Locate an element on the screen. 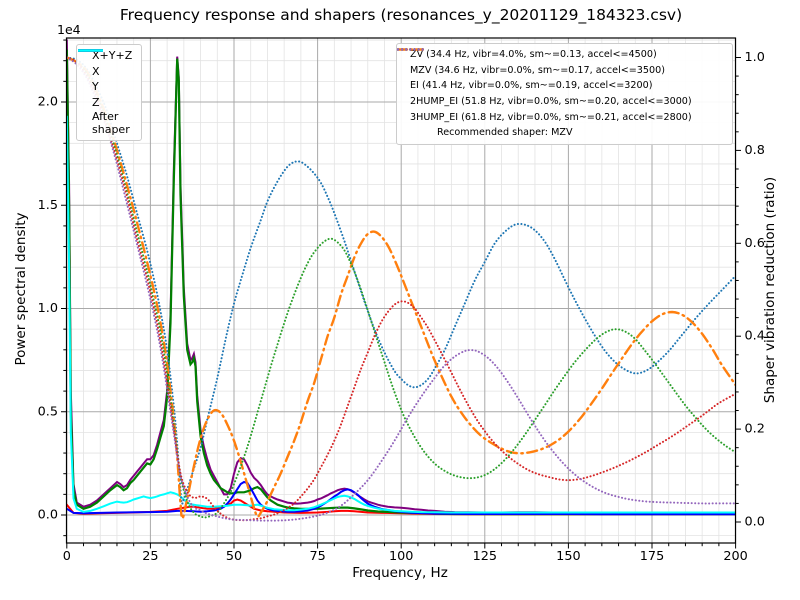  legend-item-label: X is located at coordinates (96, 71).